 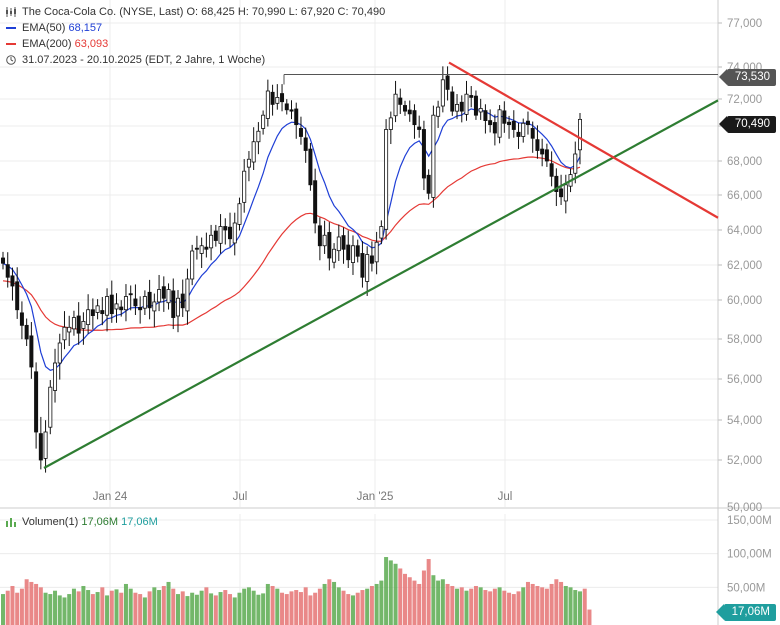 What do you see at coordinates (747, 77) in the screenshot?
I see `resistance-tag: 73,530` at bounding box center [747, 77].